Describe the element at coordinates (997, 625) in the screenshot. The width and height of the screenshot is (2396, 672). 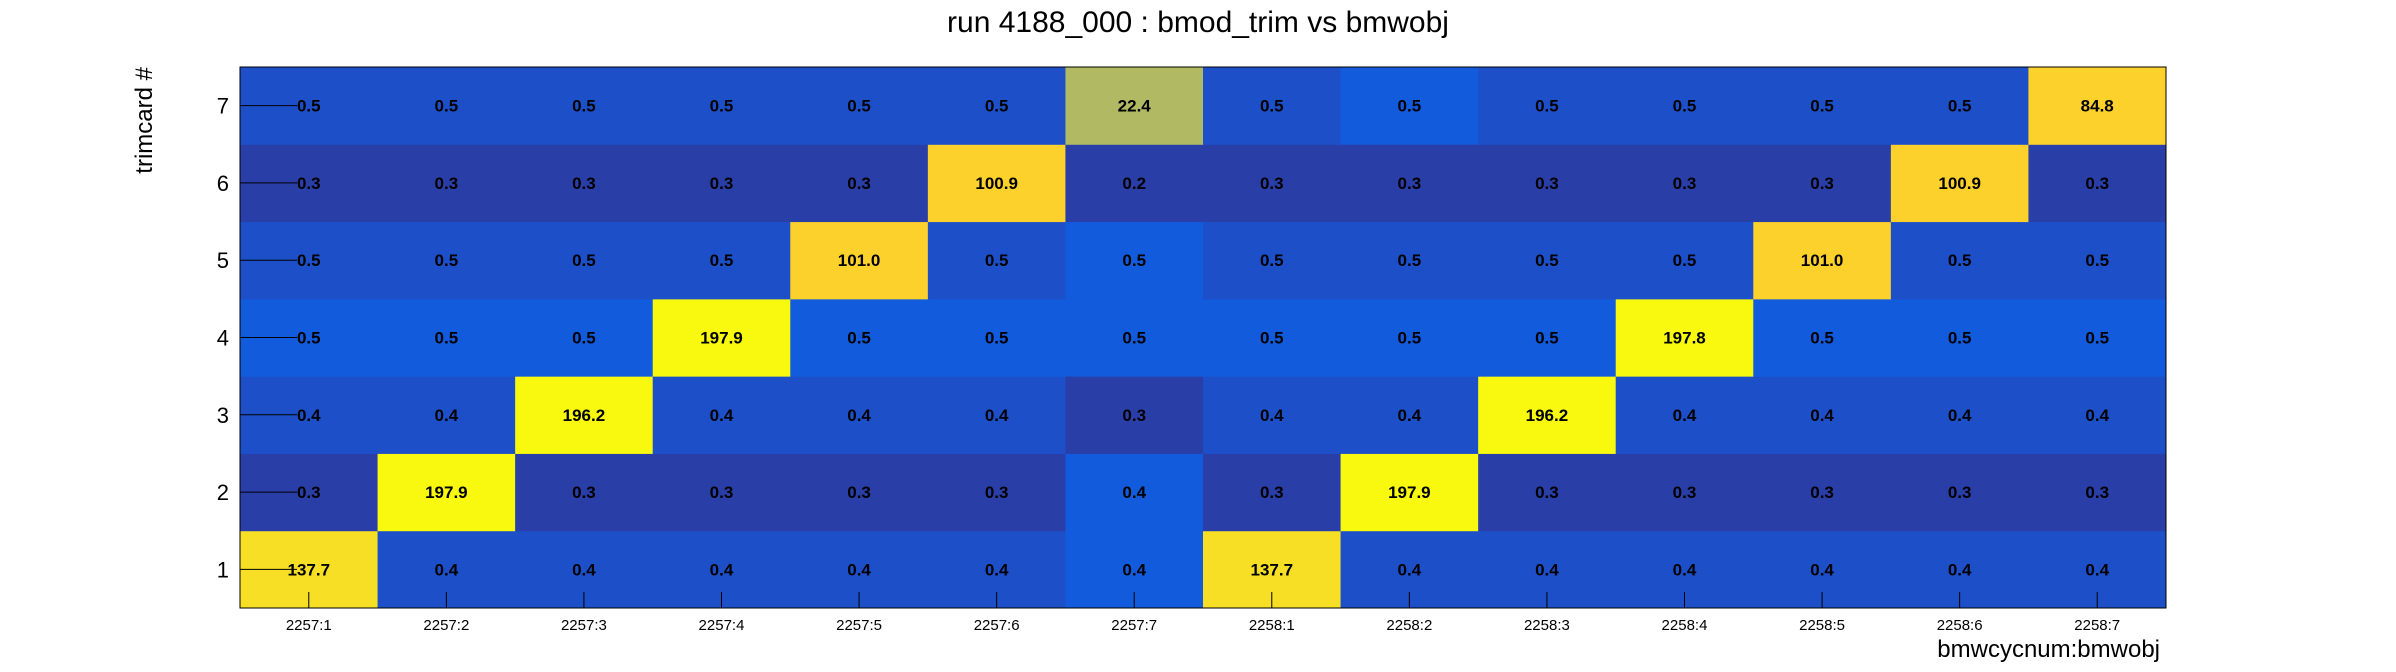
I see `x-tick-label: 2257:6` at that location.